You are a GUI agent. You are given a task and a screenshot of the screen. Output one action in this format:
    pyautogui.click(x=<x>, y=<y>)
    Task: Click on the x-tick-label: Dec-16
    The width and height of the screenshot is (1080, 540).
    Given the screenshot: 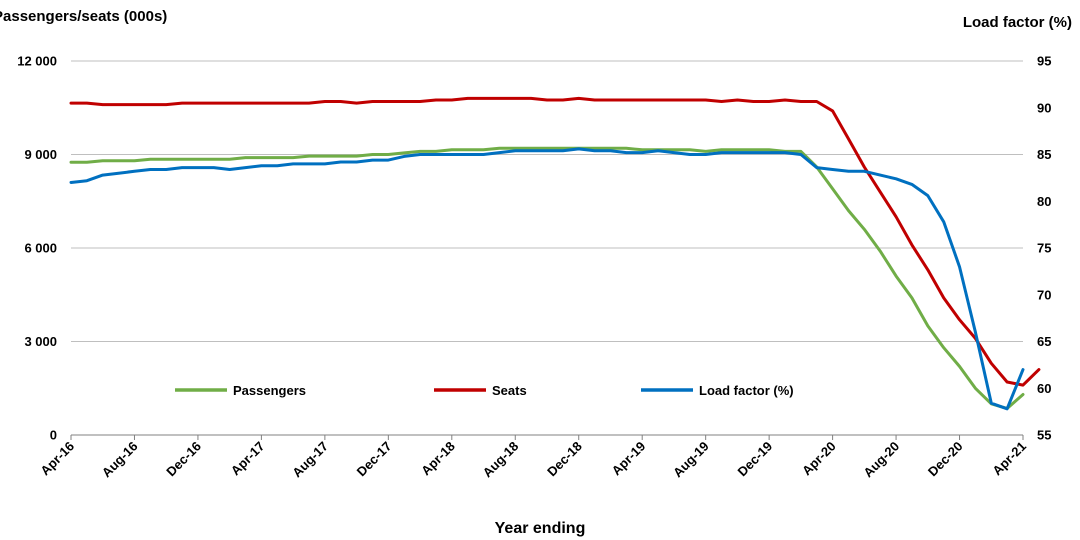 What is the action you would take?
    pyautogui.click(x=183, y=459)
    